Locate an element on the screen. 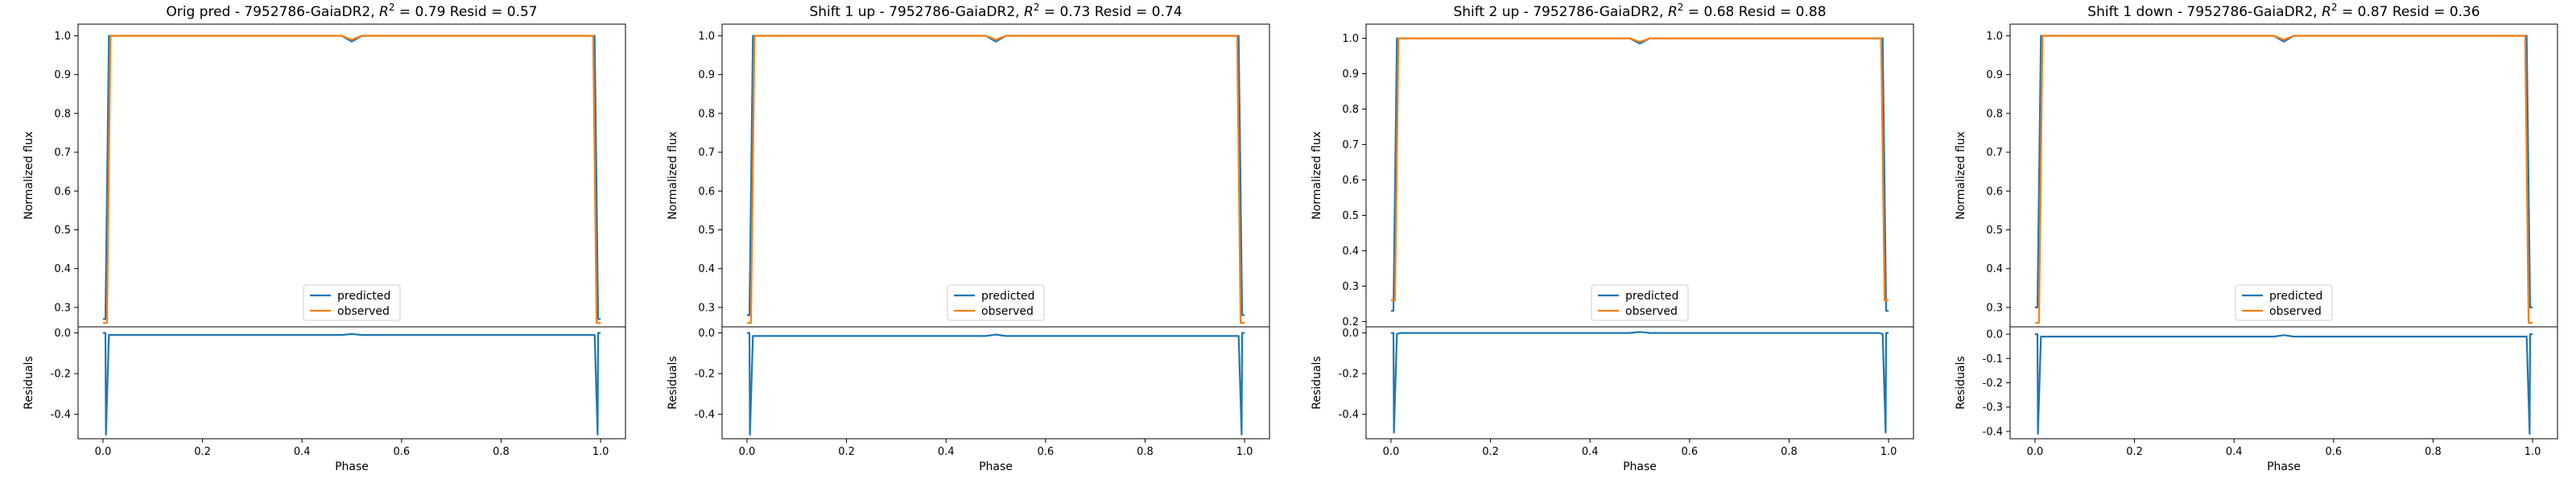  flux-y-tick-label: 0.2 is located at coordinates (1350, 322).